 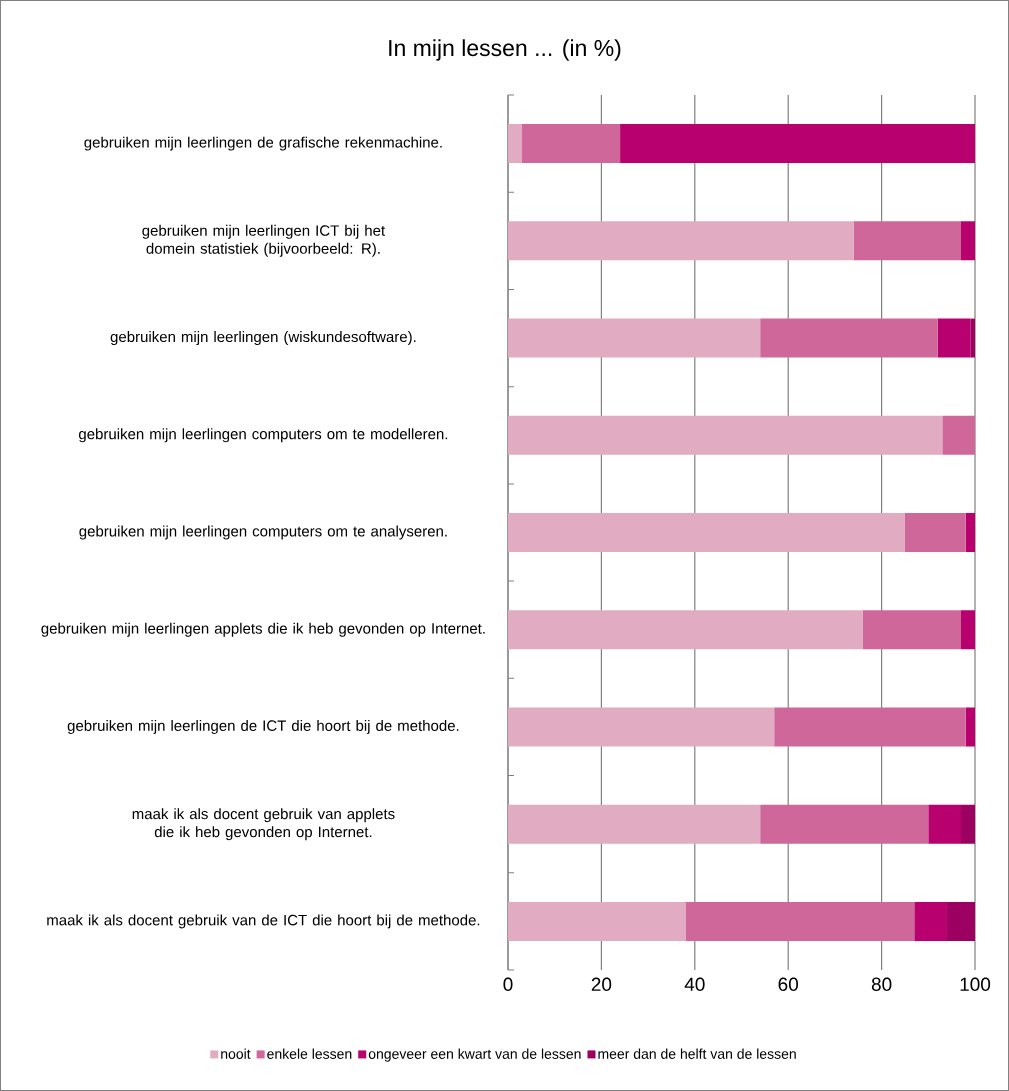 I want to click on x-tick-label: 0, so click(x=508, y=984).